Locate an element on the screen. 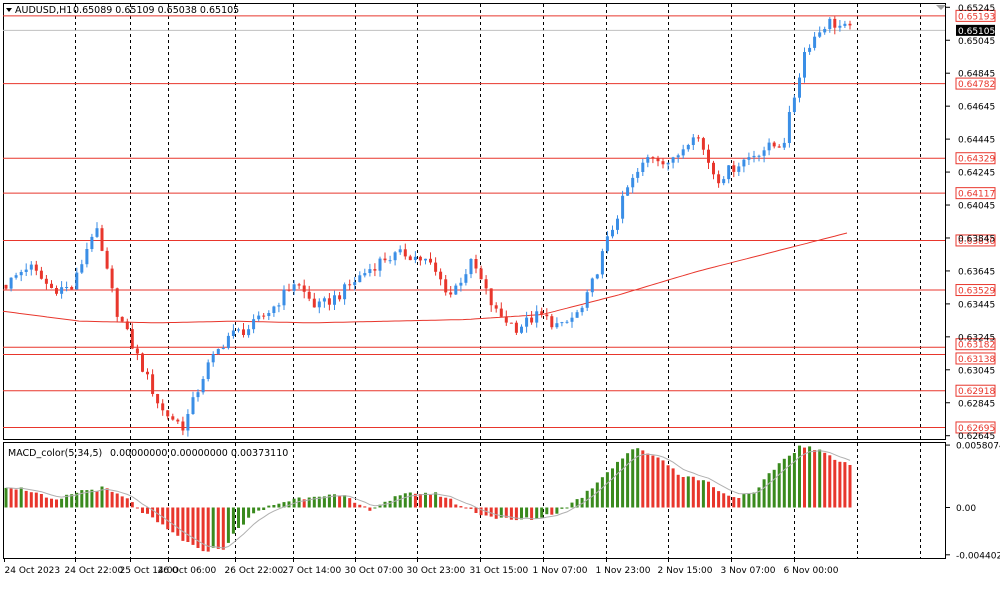  triangle-down-icon is located at coordinates (9, 10).